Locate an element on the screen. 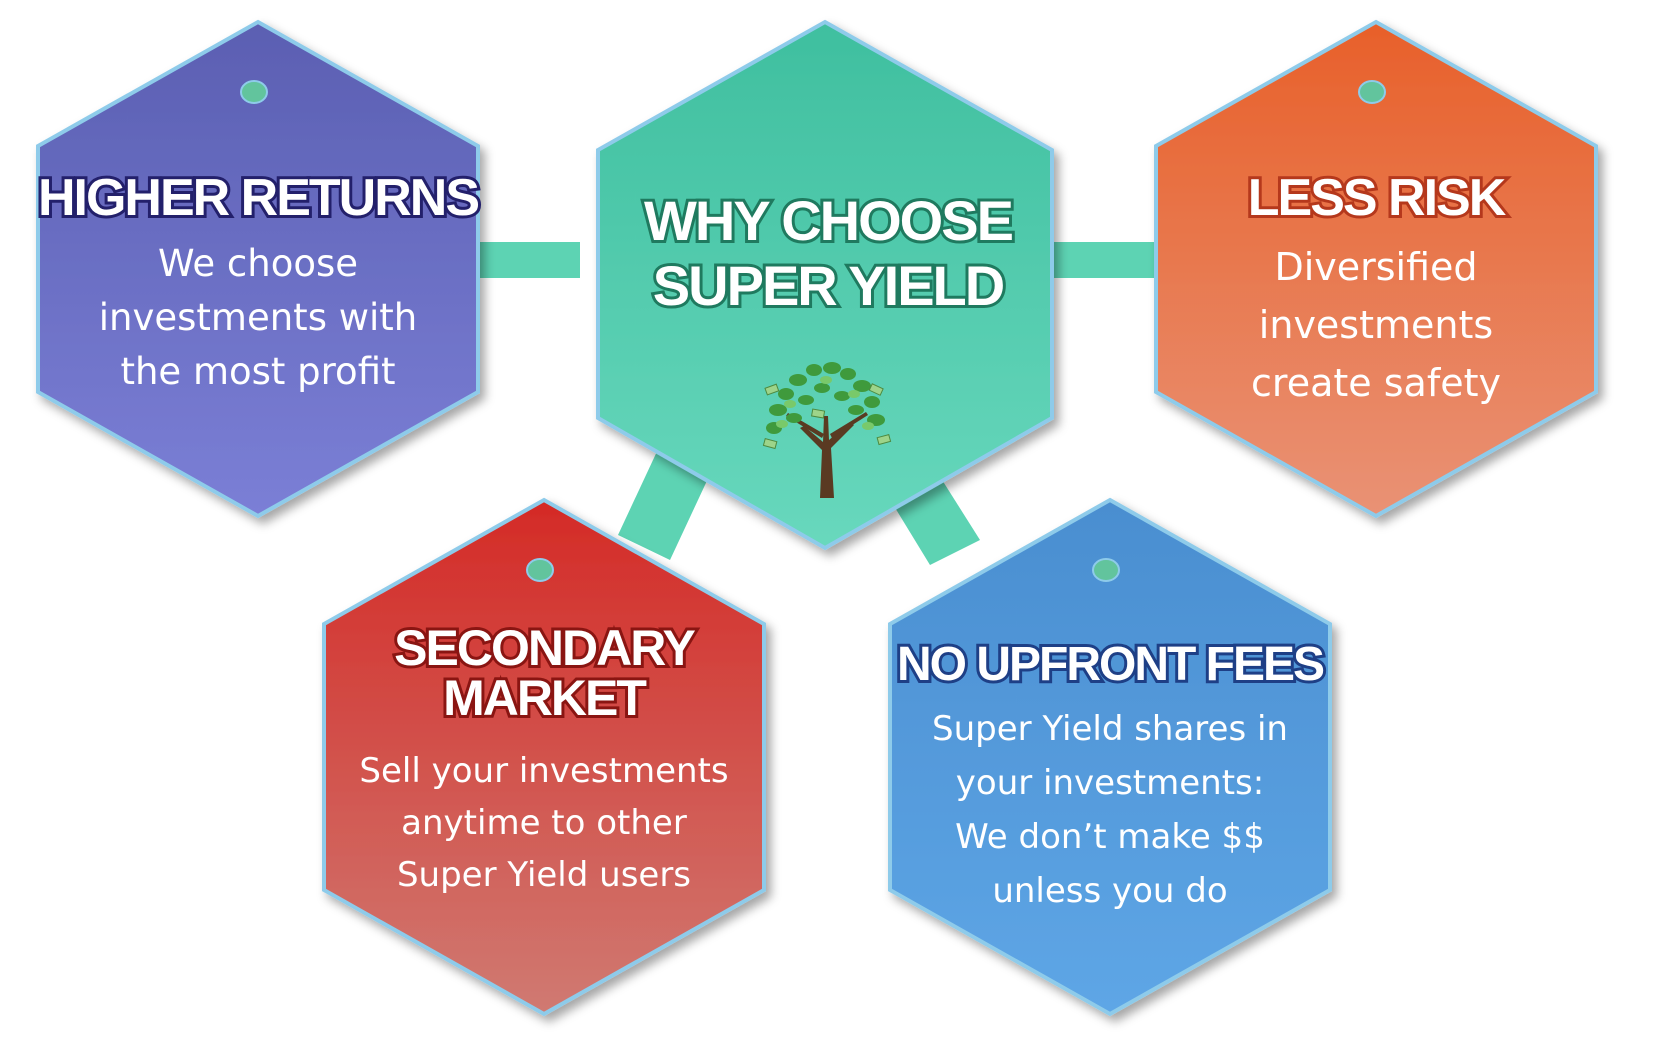 The image size is (1671, 1057). less-risk-body-1: Diversified is located at coordinates (1375, 267).